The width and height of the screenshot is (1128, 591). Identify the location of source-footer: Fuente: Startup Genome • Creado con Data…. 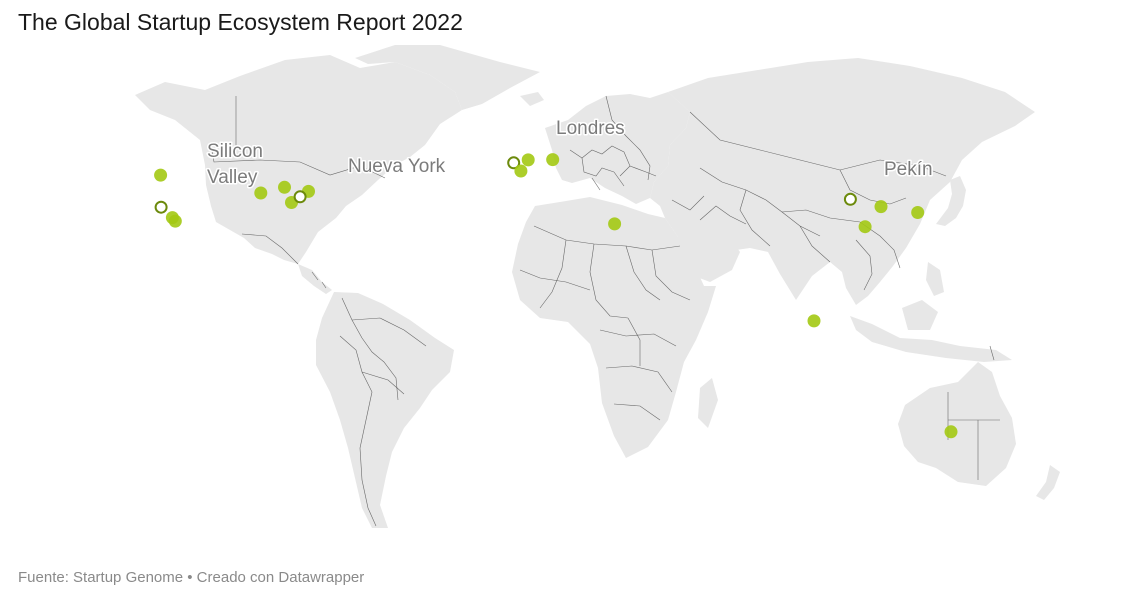
(191, 577).